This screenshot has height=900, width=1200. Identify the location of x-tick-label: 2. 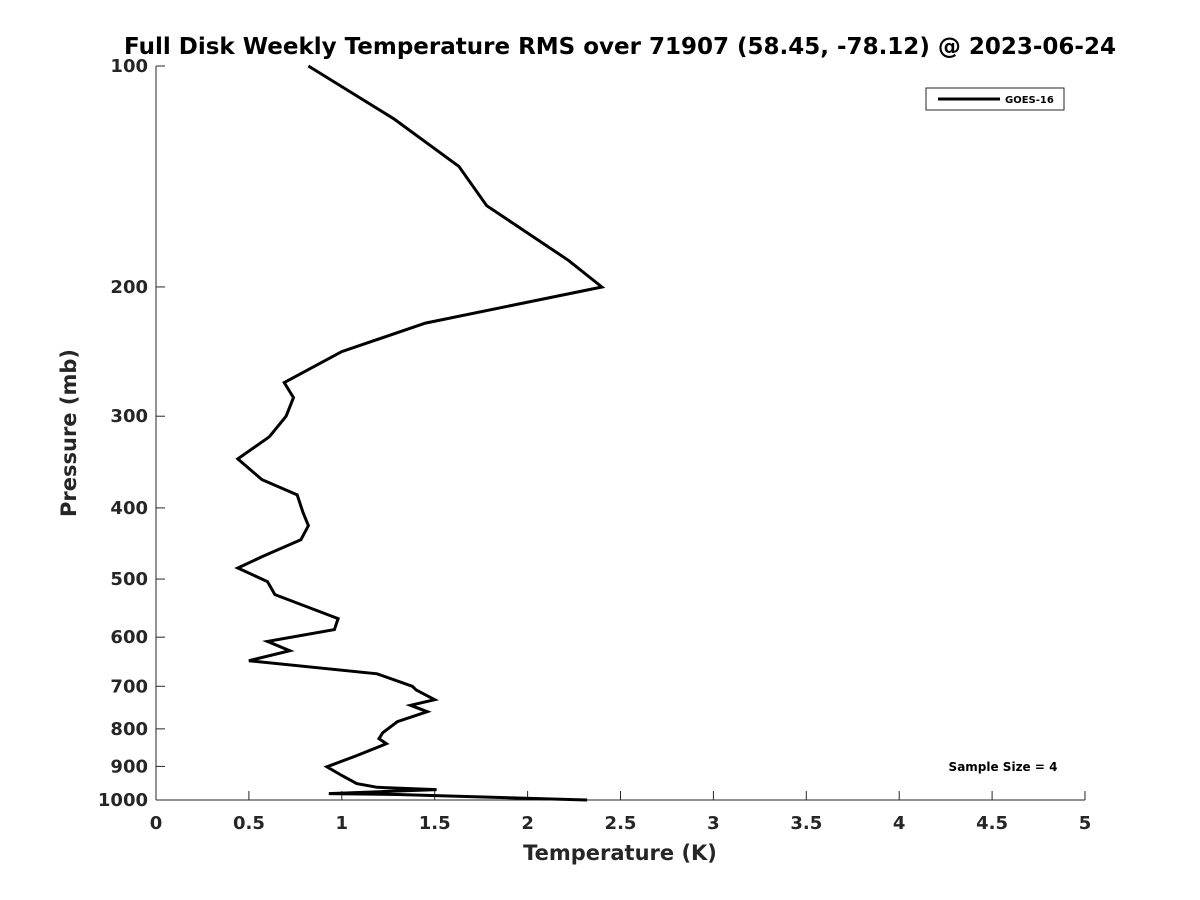
(527, 823).